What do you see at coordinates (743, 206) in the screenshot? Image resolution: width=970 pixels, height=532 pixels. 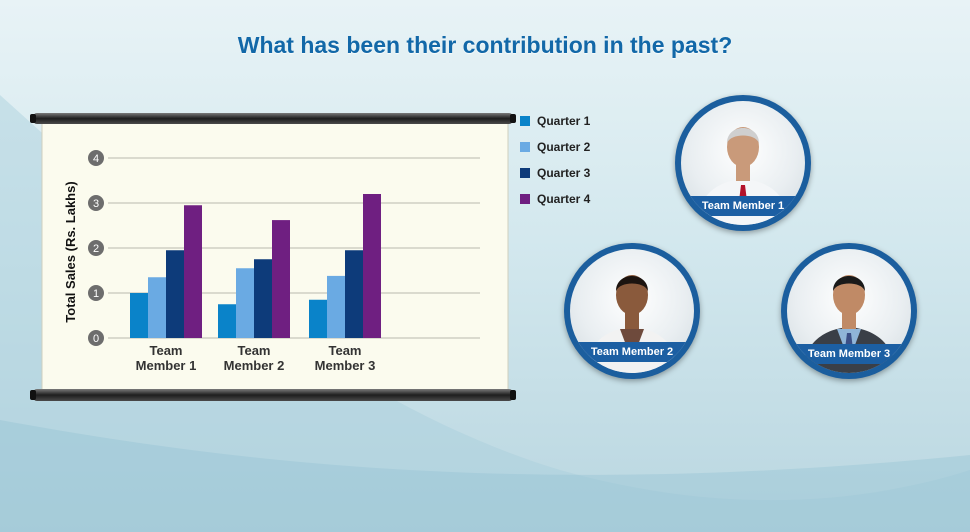 I see `team-member-1-label: Team Member 1` at bounding box center [743, 206].